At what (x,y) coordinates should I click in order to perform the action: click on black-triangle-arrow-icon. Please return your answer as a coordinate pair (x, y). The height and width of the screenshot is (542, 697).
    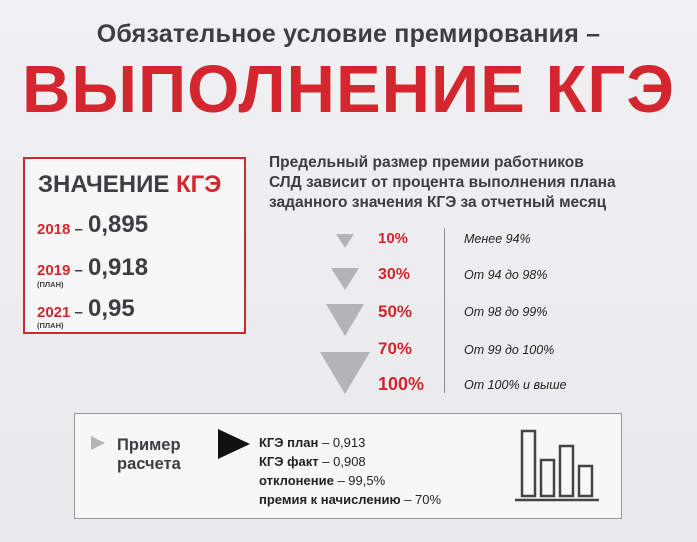
    Looking at the image, I should click on (234, 444).